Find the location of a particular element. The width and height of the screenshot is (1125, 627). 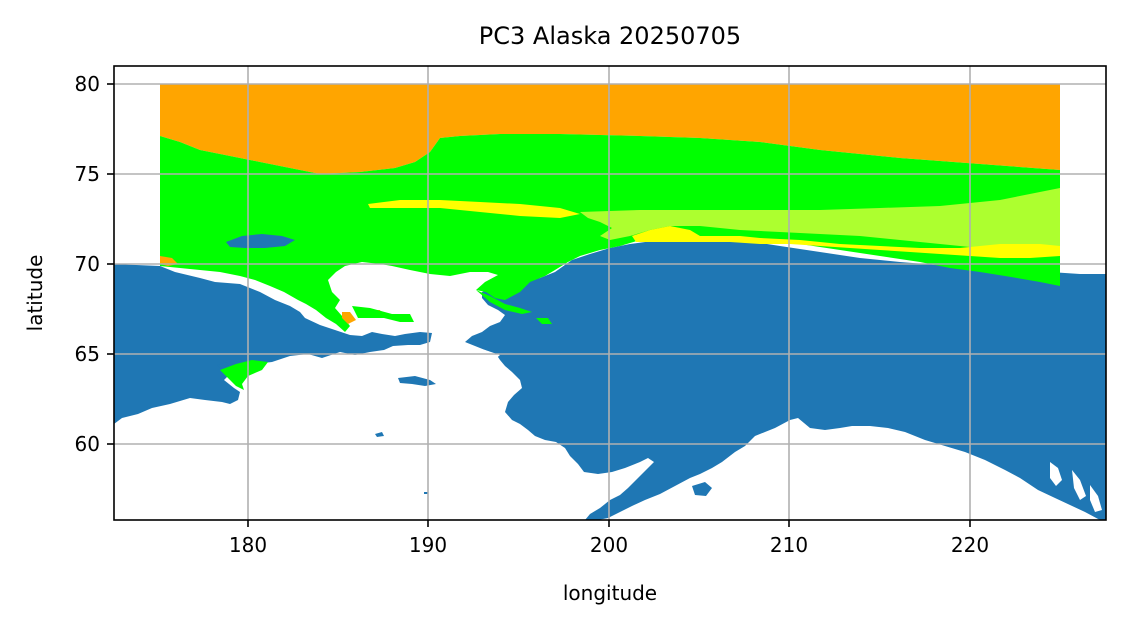

y-tick-labels: 80 75 70 65 60 is located at coordinates (87, 264).